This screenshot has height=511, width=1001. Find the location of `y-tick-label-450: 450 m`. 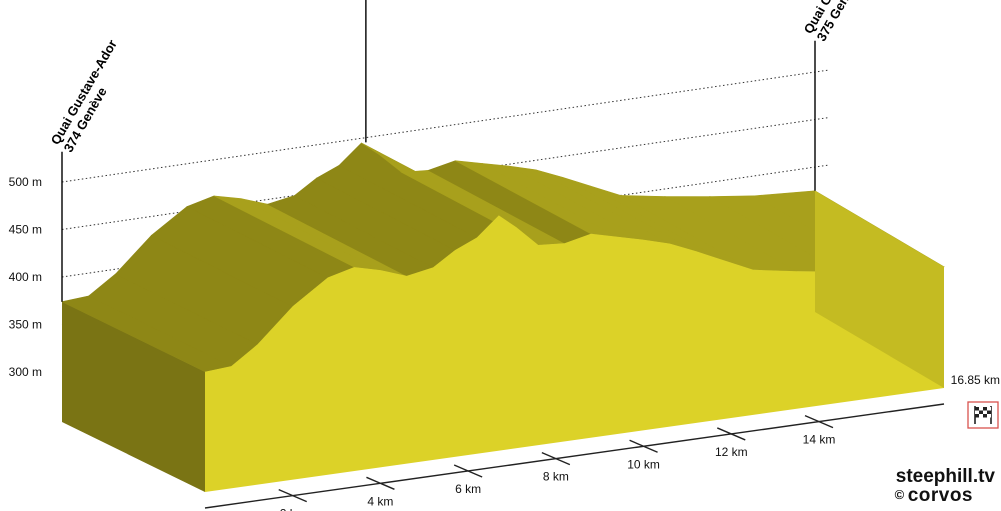

y-tick-label-450: 450 m is located at coordinates (25, 230).